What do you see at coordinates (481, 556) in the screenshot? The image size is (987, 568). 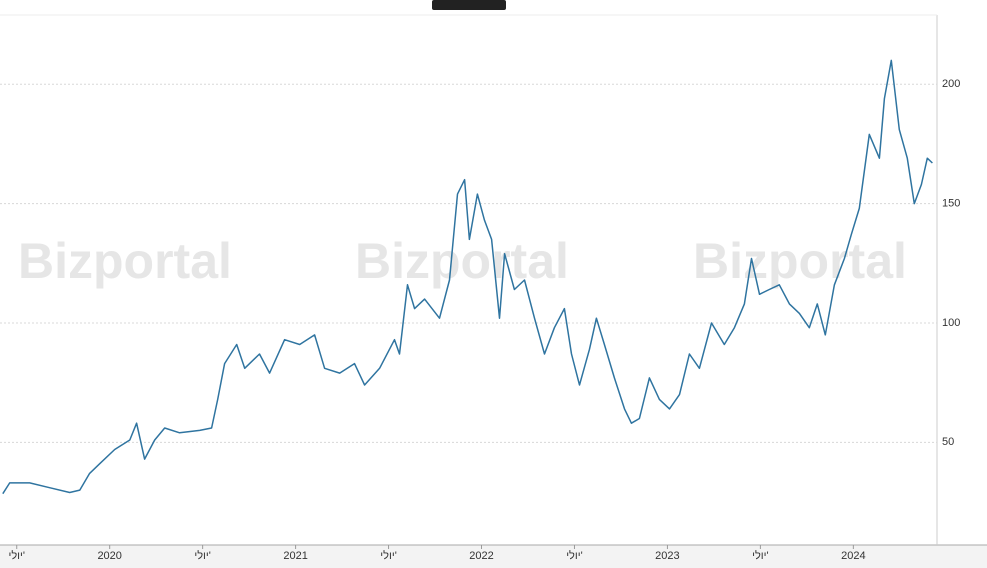 I see `x-tick-label: 2022` at bounding box center [481, 556].